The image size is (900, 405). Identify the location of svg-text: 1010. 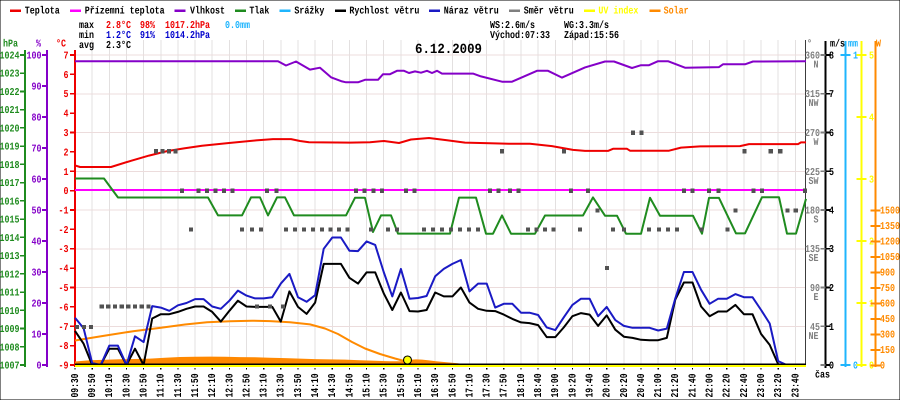
(10, 312).